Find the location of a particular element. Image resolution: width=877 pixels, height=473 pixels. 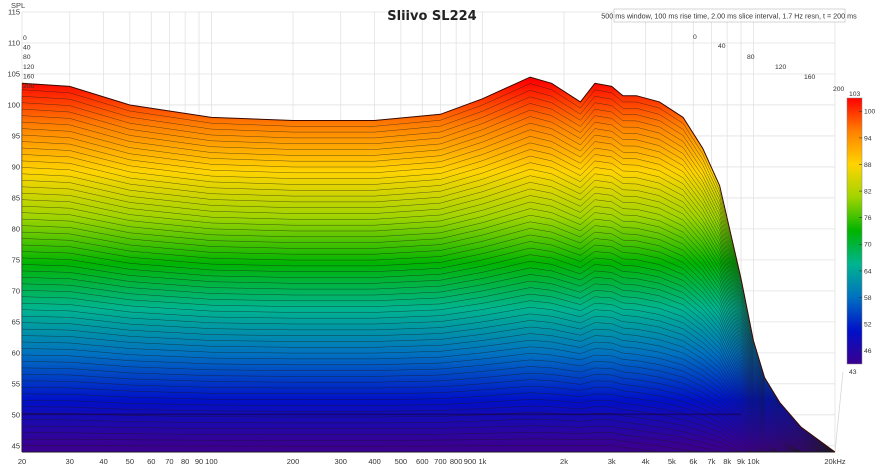

y-tick-label: 80 is located at coordinates (16, 229).